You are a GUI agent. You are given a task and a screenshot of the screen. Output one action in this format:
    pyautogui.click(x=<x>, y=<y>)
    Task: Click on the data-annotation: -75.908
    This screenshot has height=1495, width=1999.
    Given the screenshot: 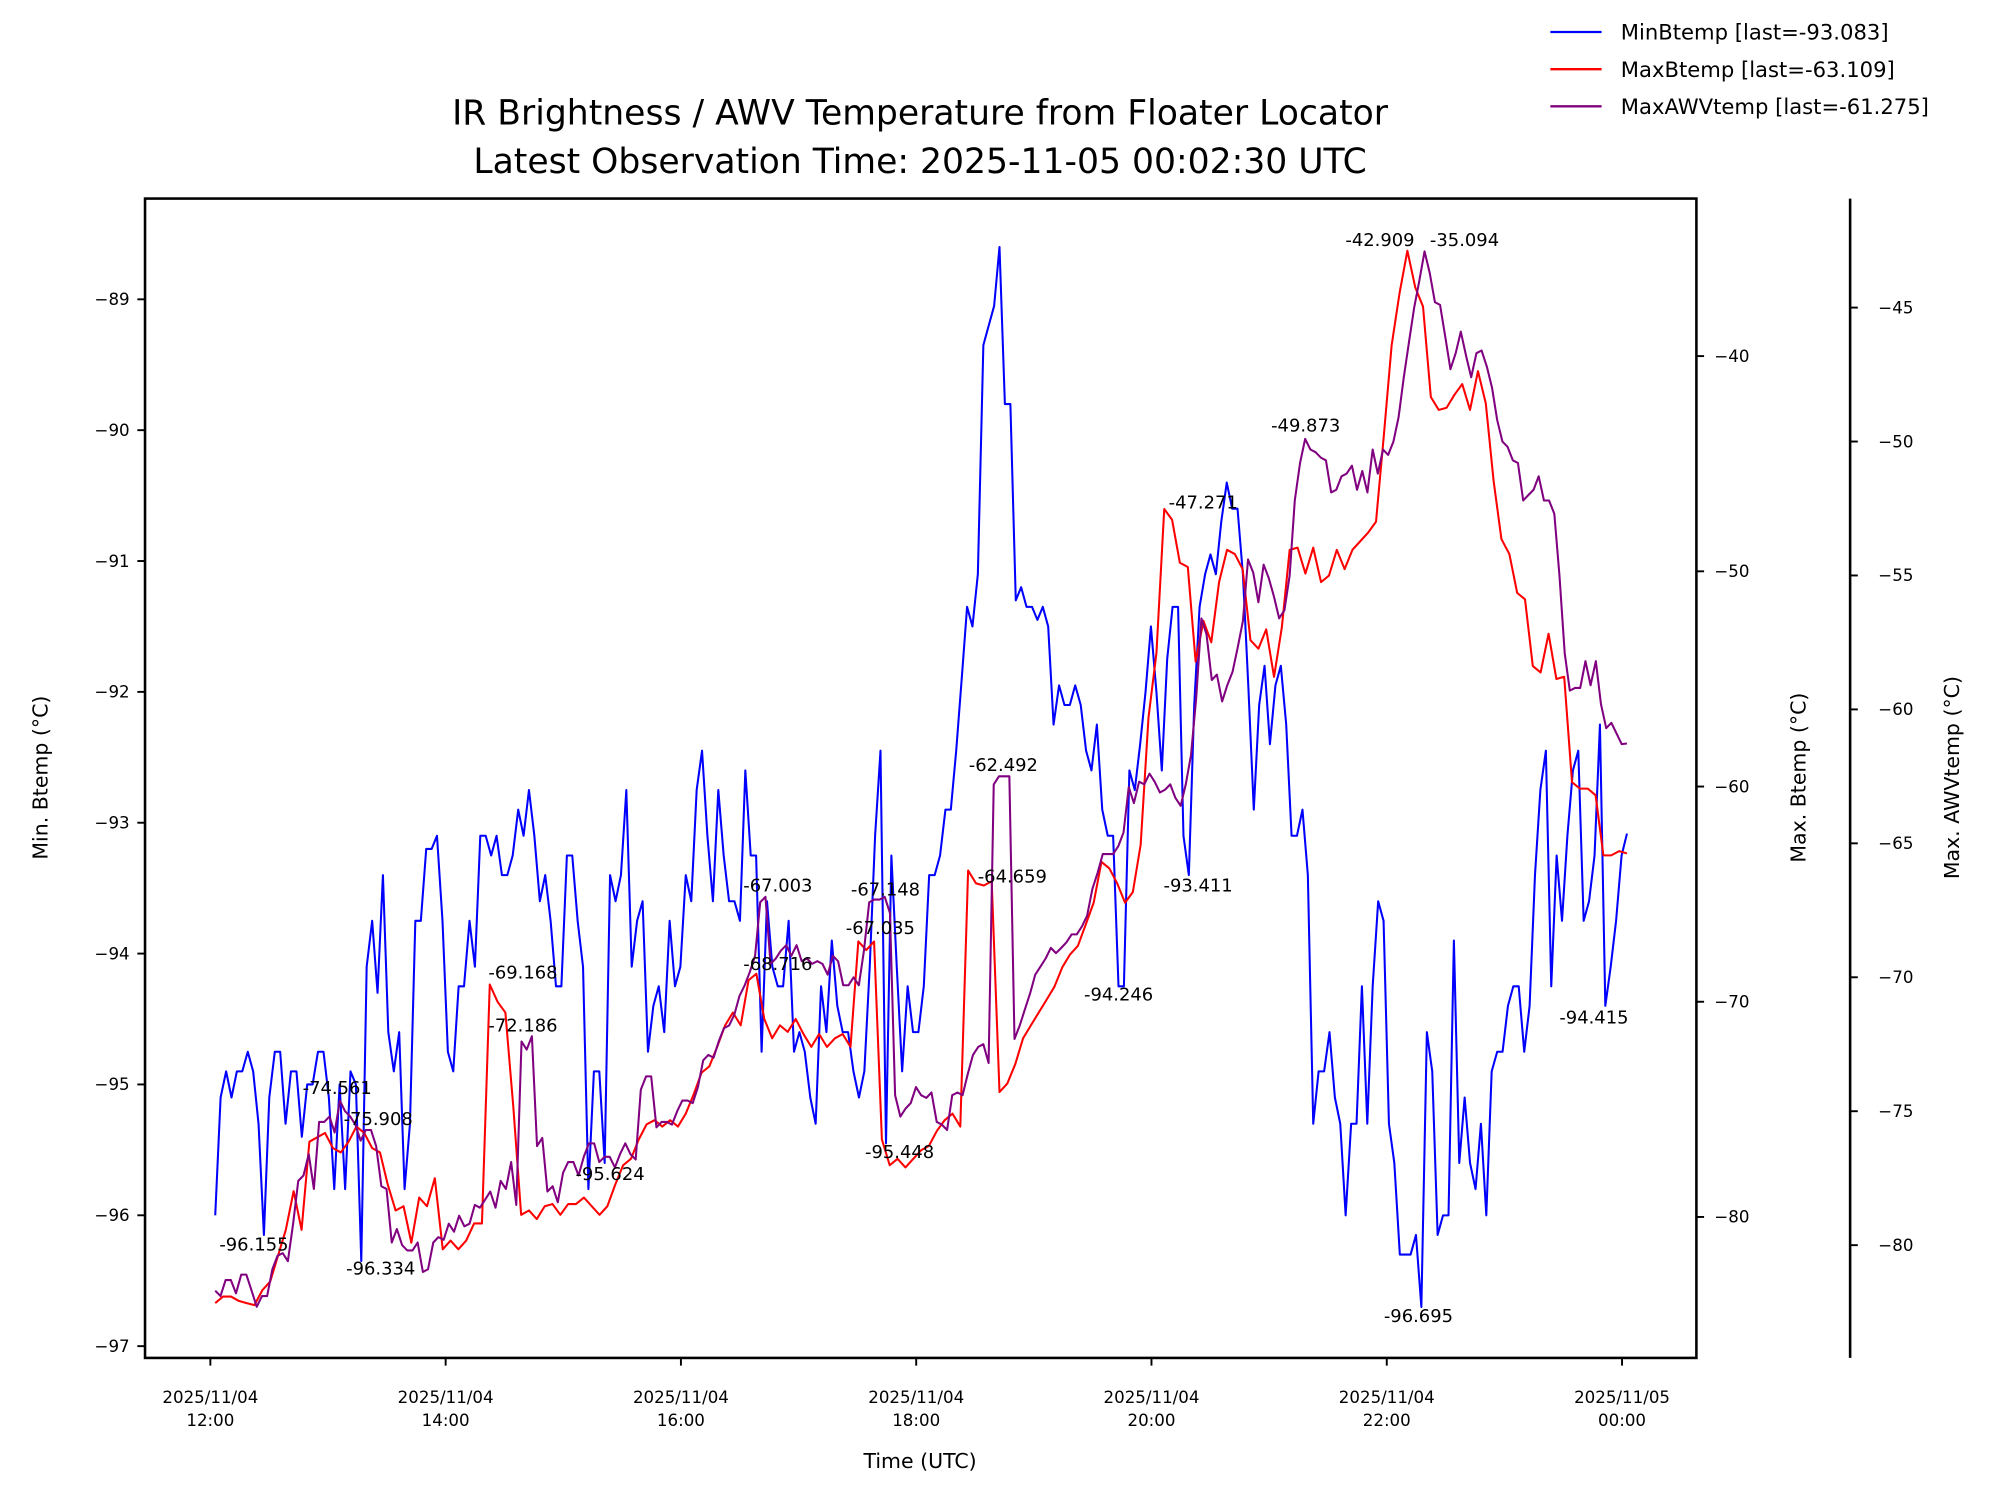 What is the action you would take?
    pyautogui.click(x=378, y=1119)
    